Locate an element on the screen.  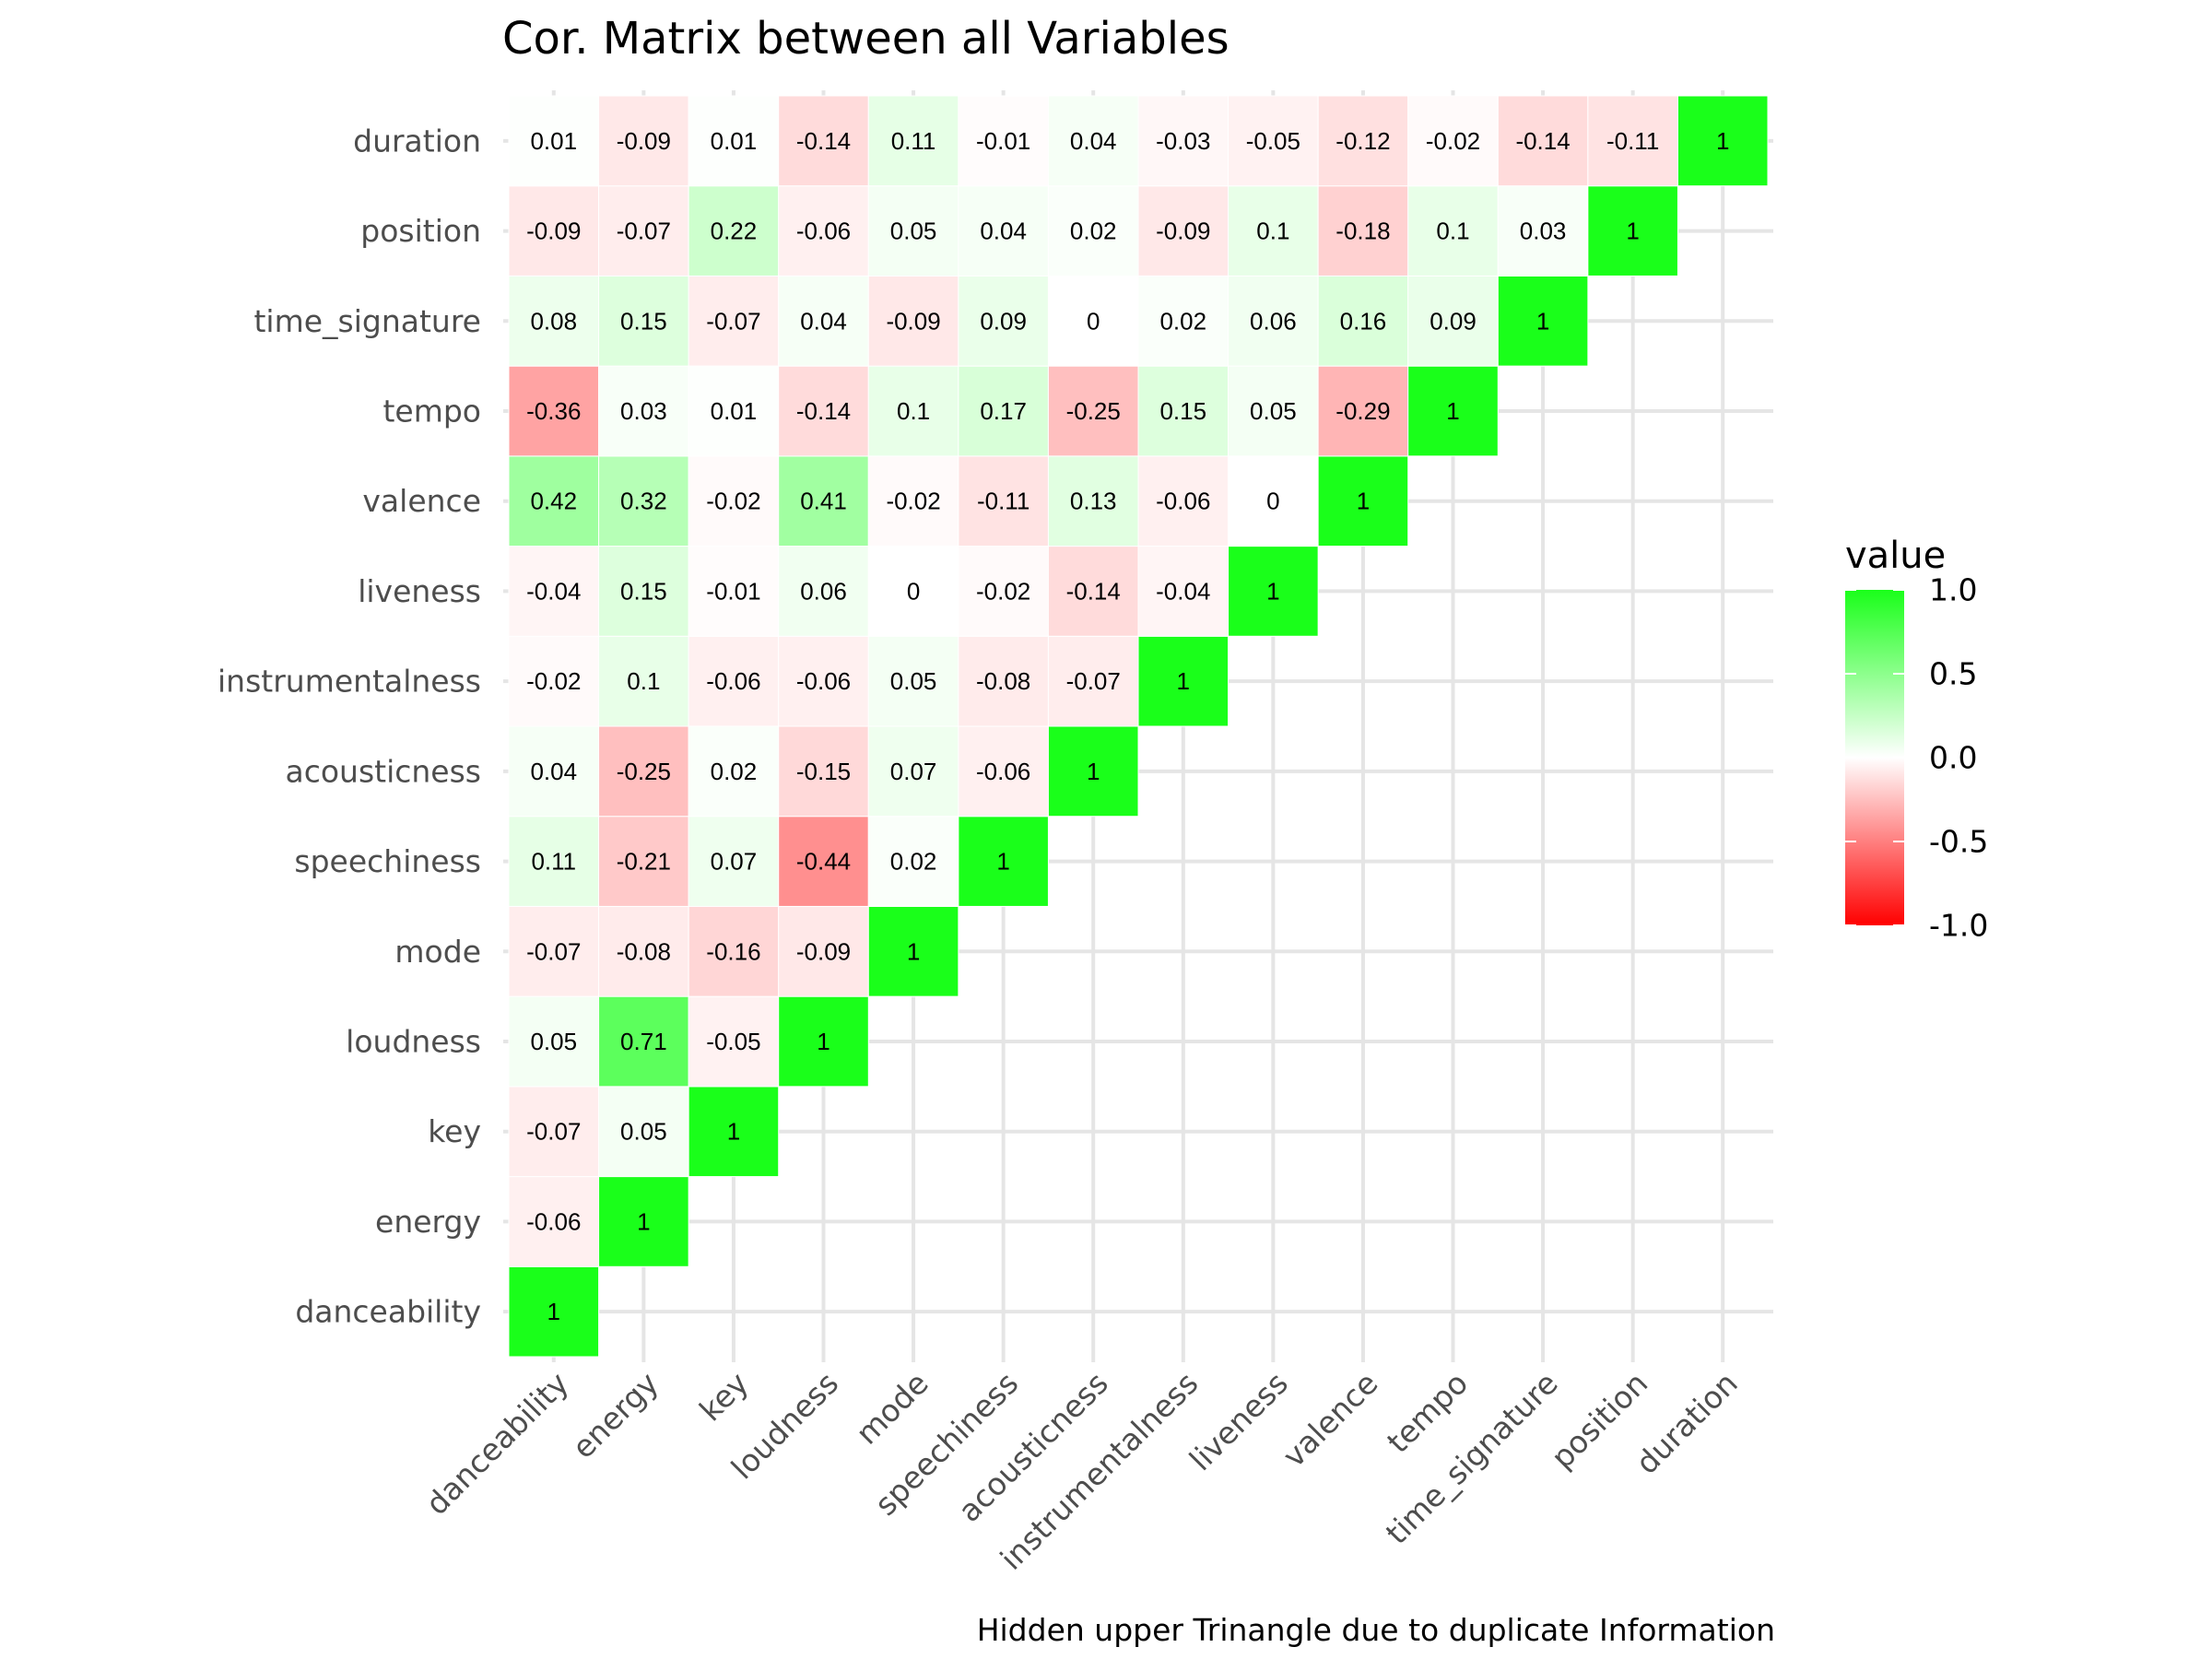
cell-value-label: 0.01 is located at coordinates (734, 141).